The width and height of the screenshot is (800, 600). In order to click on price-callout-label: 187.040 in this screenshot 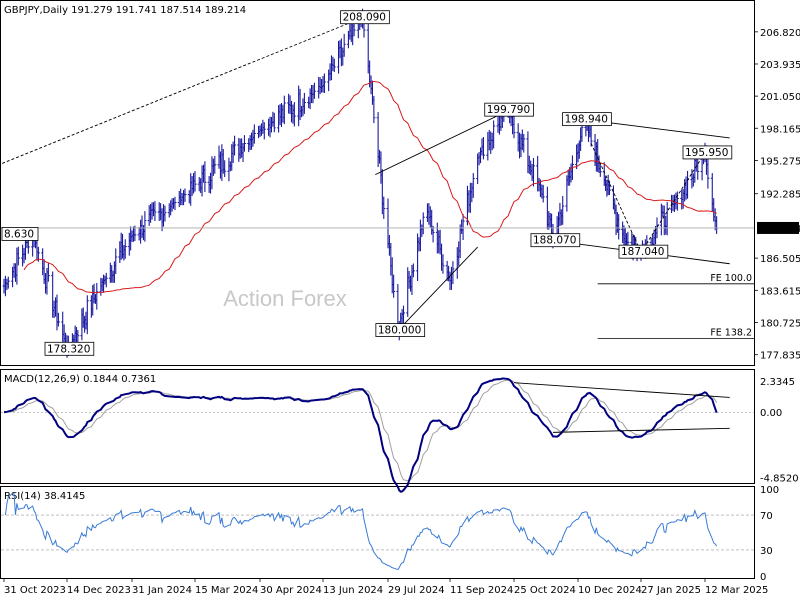, I will do `click(642, 252)`.